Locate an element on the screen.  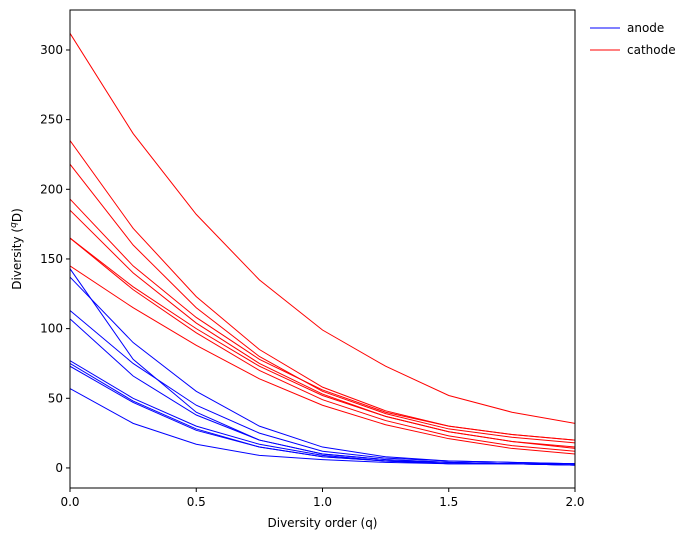
x-axis-label: Diversity order (q) is located at coordinates (323, 523).